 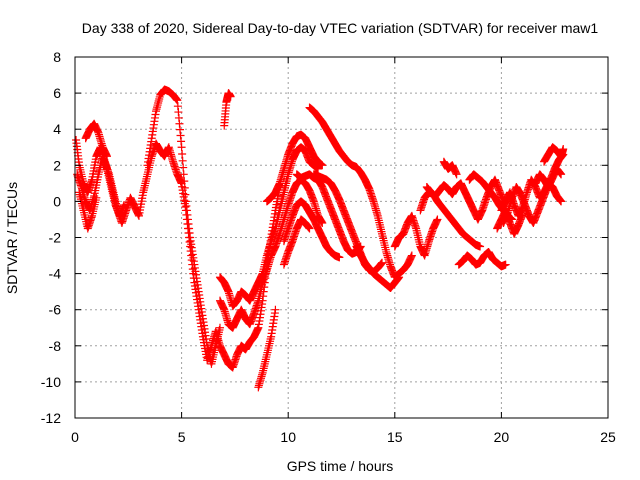 I want to click on y-tick-label: -10, so click(x=51, y=382).